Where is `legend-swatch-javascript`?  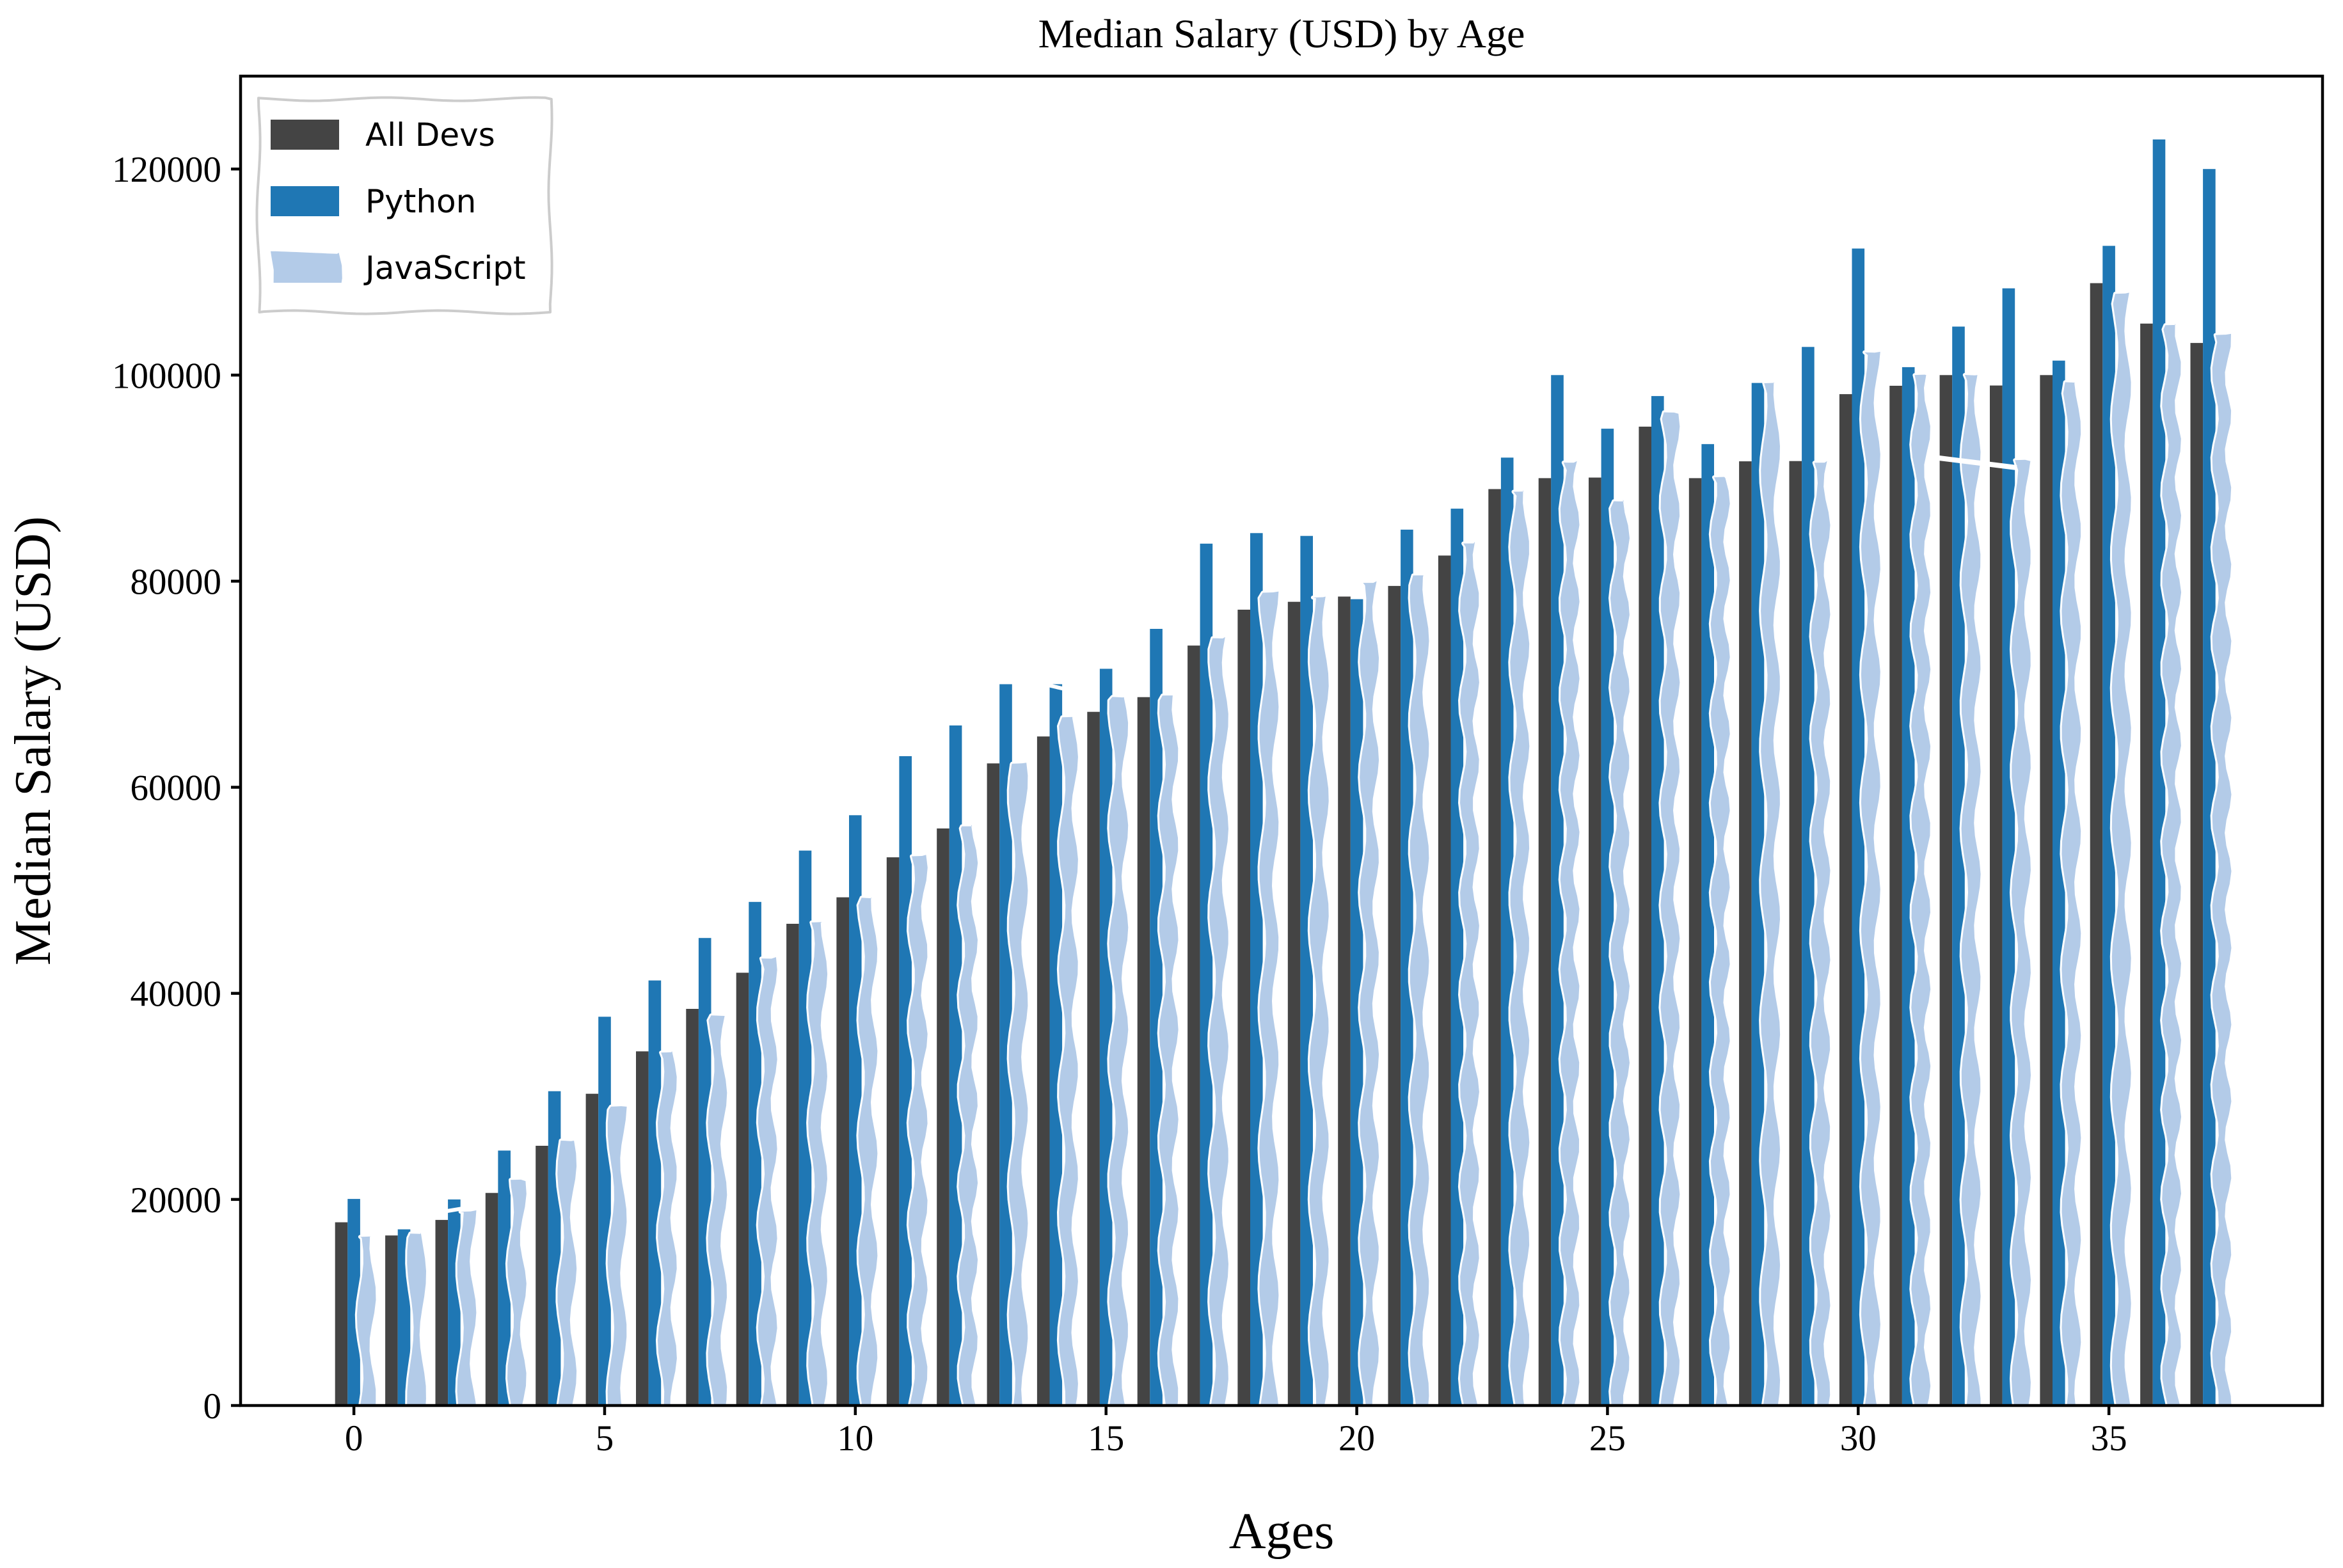 legend-swatch-javascript is located at coordinates (306, 267).